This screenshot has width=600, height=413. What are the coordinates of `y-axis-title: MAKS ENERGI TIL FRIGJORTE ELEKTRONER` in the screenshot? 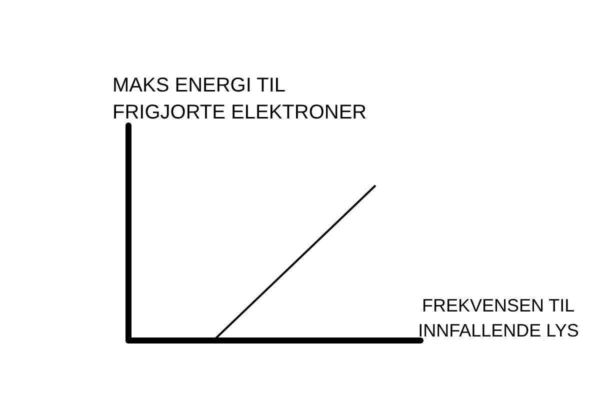 It's located at (239, 99).